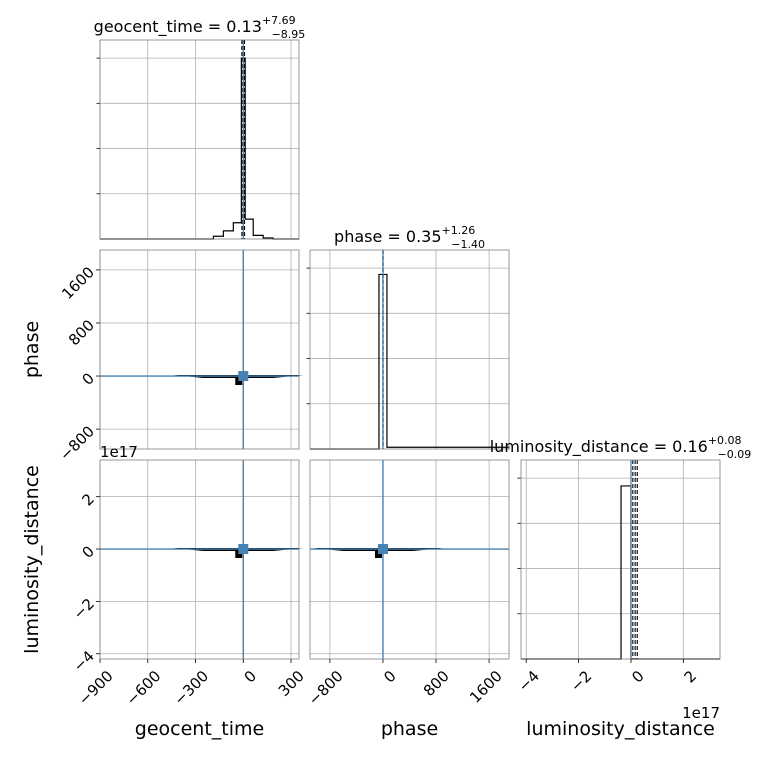 The width and height of the screenshot is (760, 760). Describe the element at coordinates (409, 729) in the screenshot. I see `x-axis-label-phase: phase` at that location.